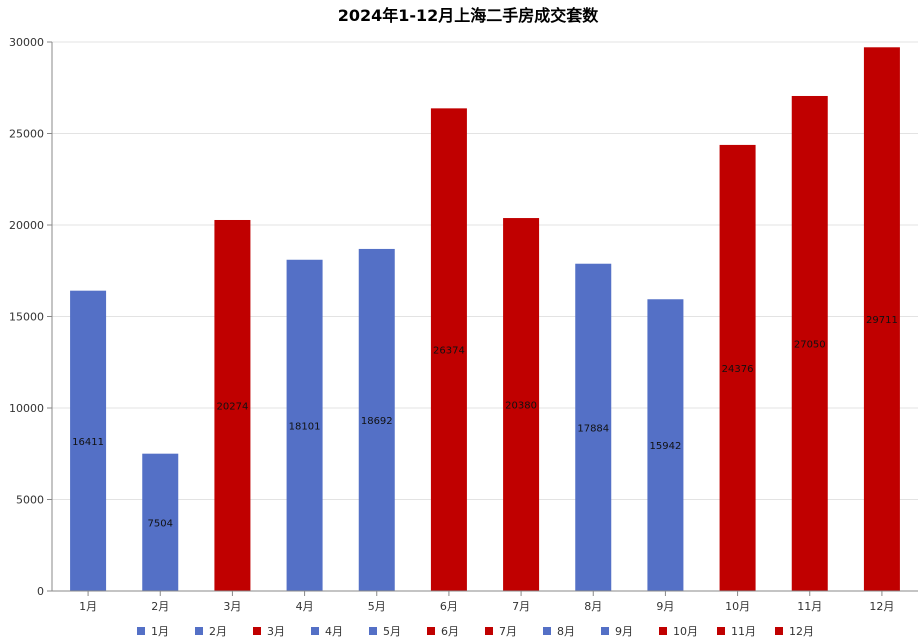 The image size is (919, 643). Describe the element at coordinates (30, 500) in the screenshot. I see `y-tick-label: 5000` at that location.